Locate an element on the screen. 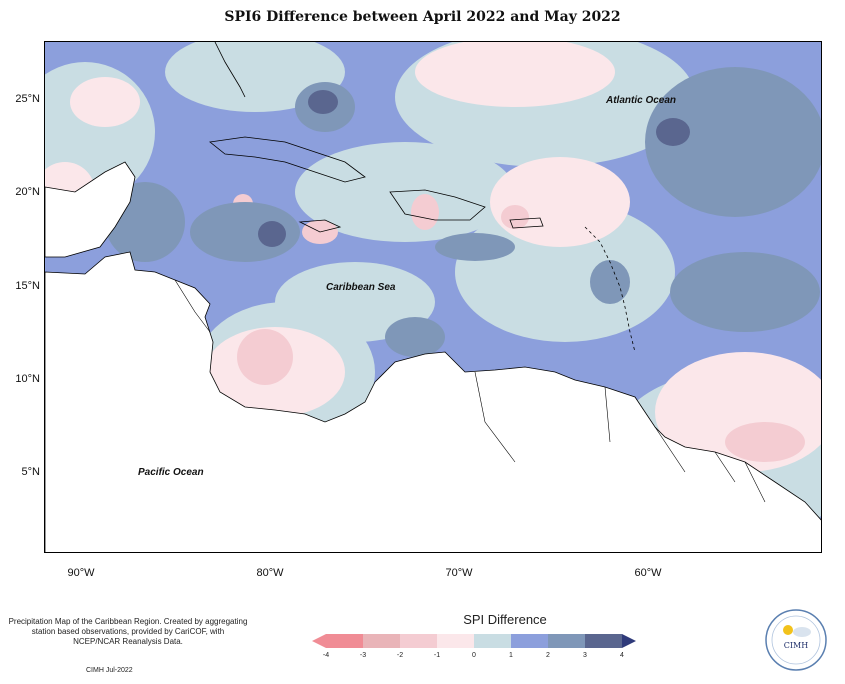 Image resolution: width=845 pixels, height=684 pixels. legend-tick-label: 4 is located at coordinates (622, 655).